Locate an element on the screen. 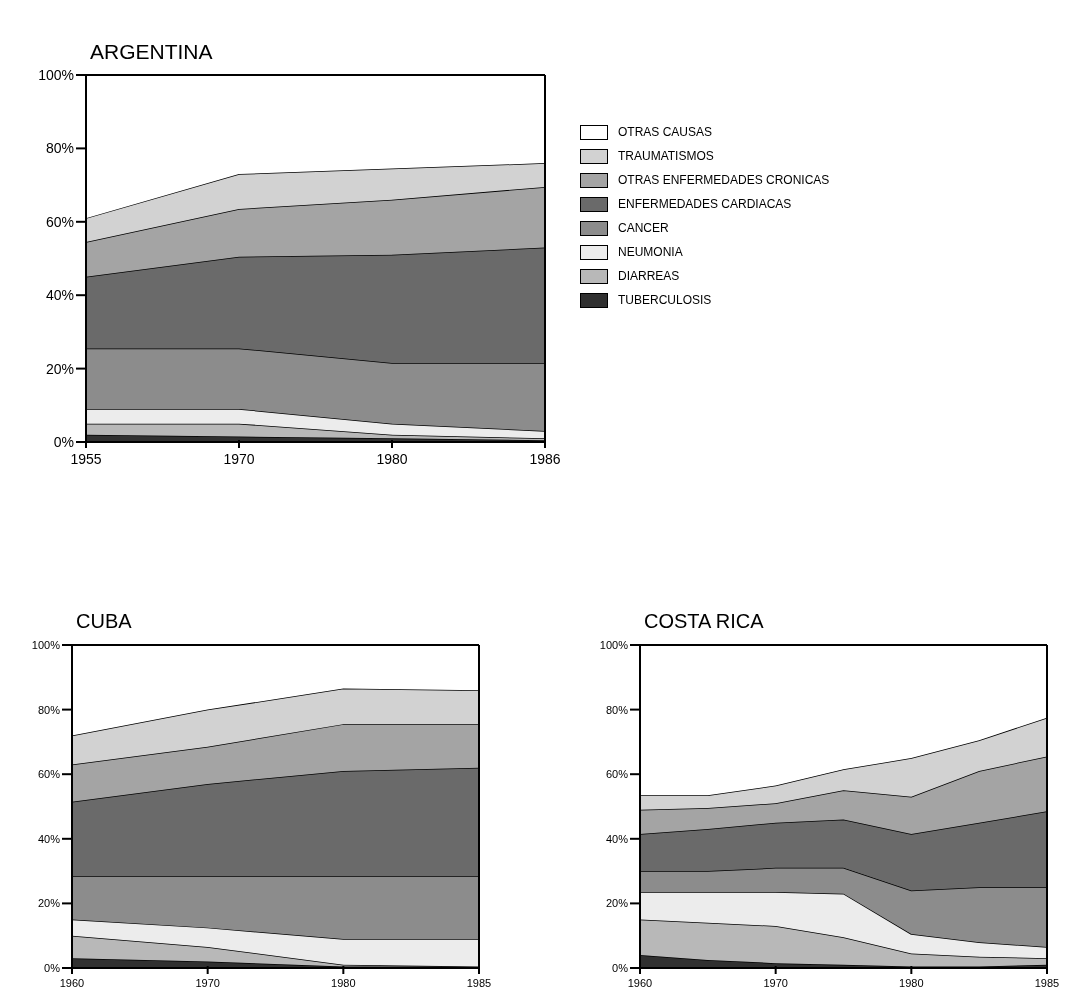 Image resolution: width=1073 pixels, height=998 pixels. chart-title: ARGENTINA is located at coordinates (151, 52).